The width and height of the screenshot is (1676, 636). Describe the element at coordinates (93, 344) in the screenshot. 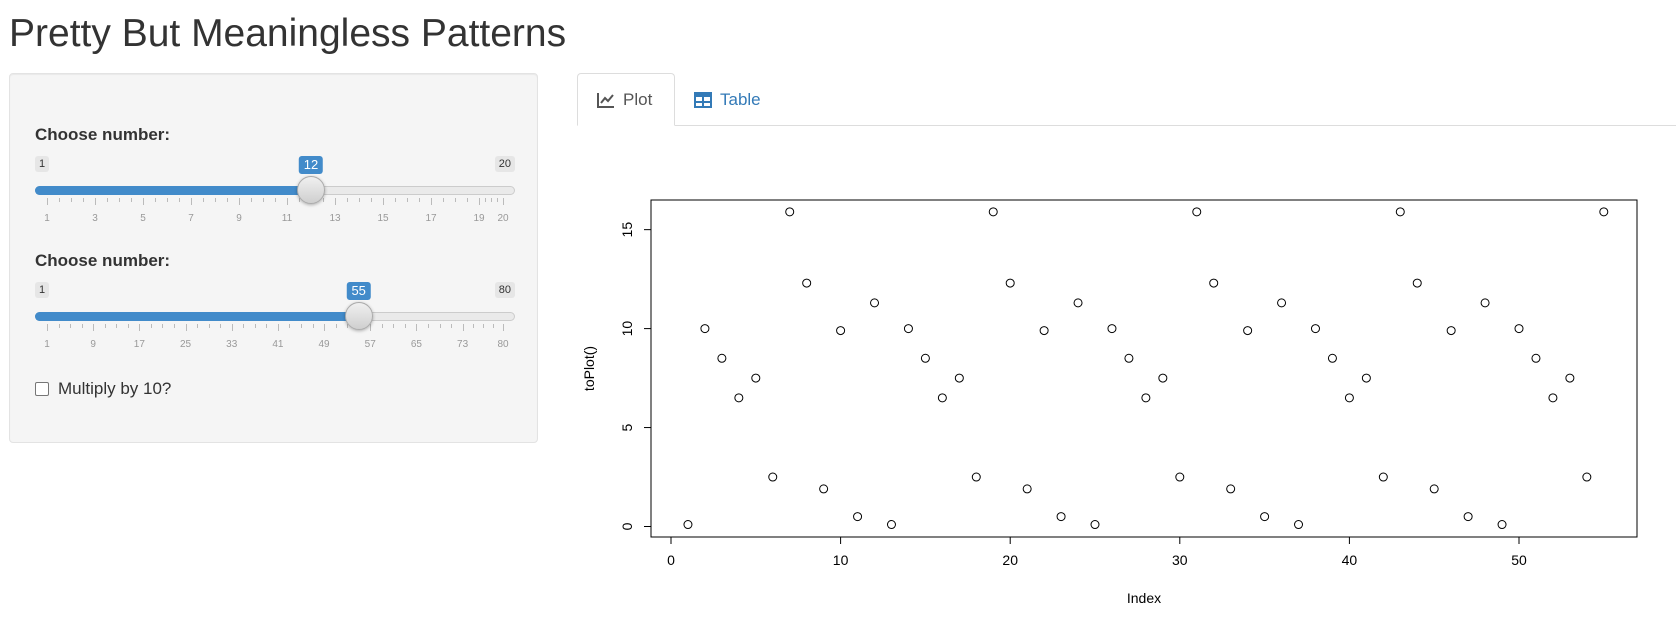

I see `slider-tick-label: 9` at that location.